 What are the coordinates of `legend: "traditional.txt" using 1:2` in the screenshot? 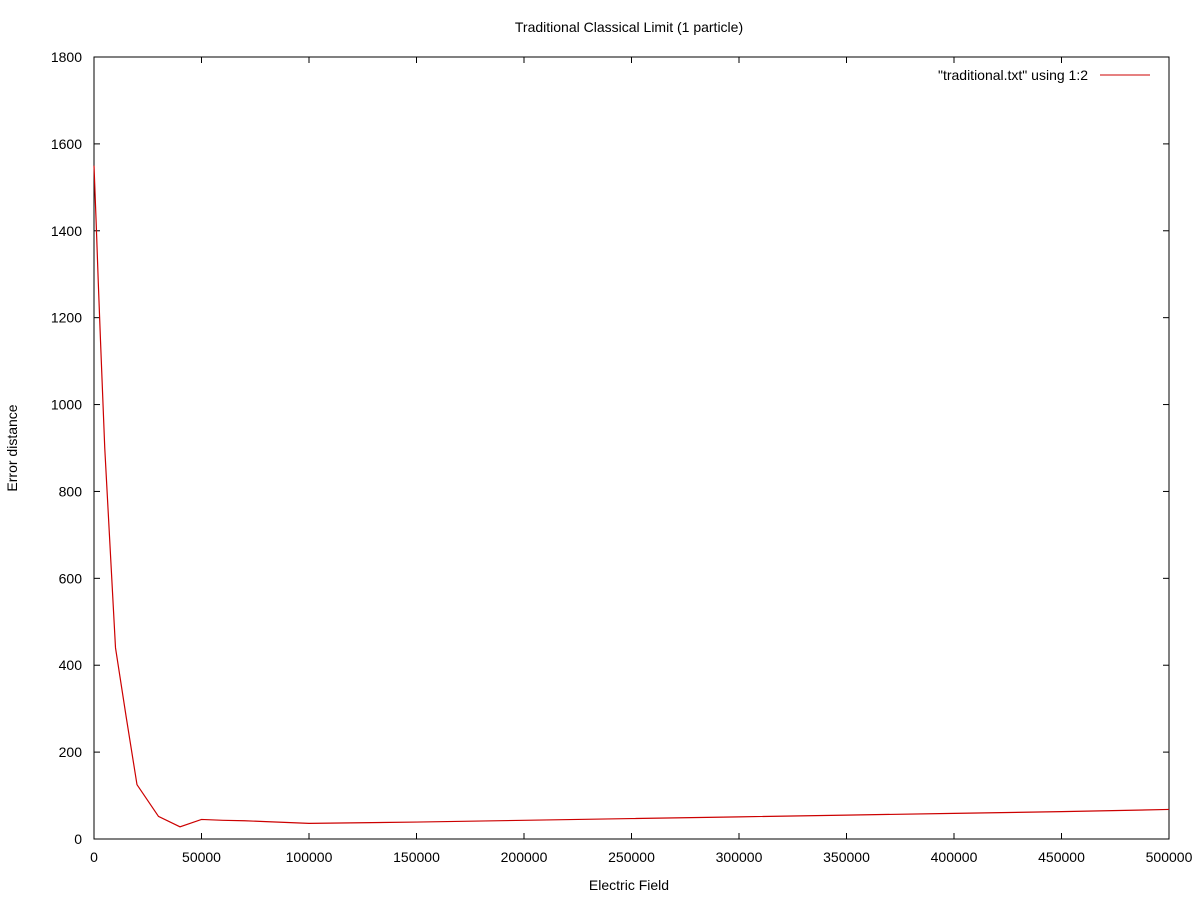 It's located at (1044, 75).